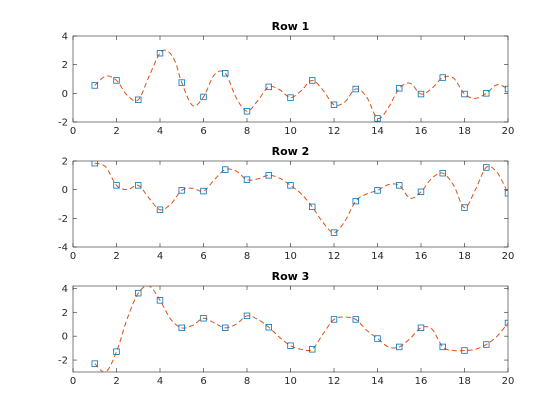 Image resolution: width=560 pixels, height=420 pixels. Describe the element at coordinates (291, 151) in the screenshot. I see `chart-title: Row 2` at that location.